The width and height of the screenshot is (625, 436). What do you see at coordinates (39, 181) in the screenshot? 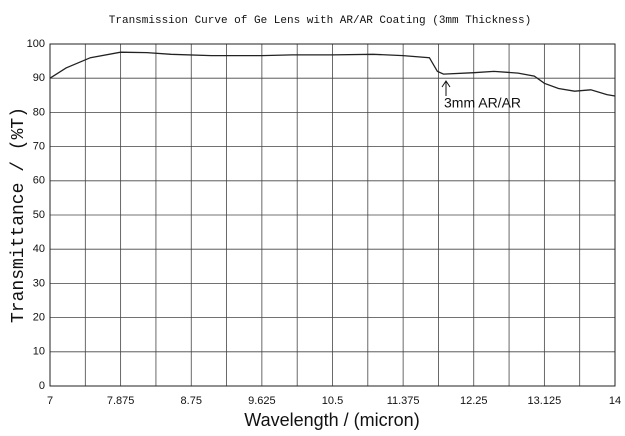
I see `y-tick-label: 60` at bounding box center [39, 181].